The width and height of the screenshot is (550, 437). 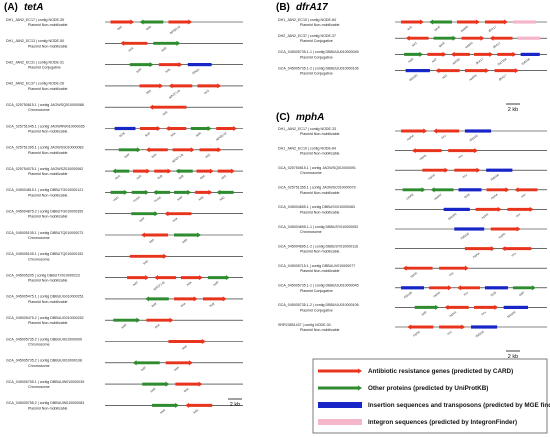 I want to click on gene-name: sul1, so click(x=444, y=76).